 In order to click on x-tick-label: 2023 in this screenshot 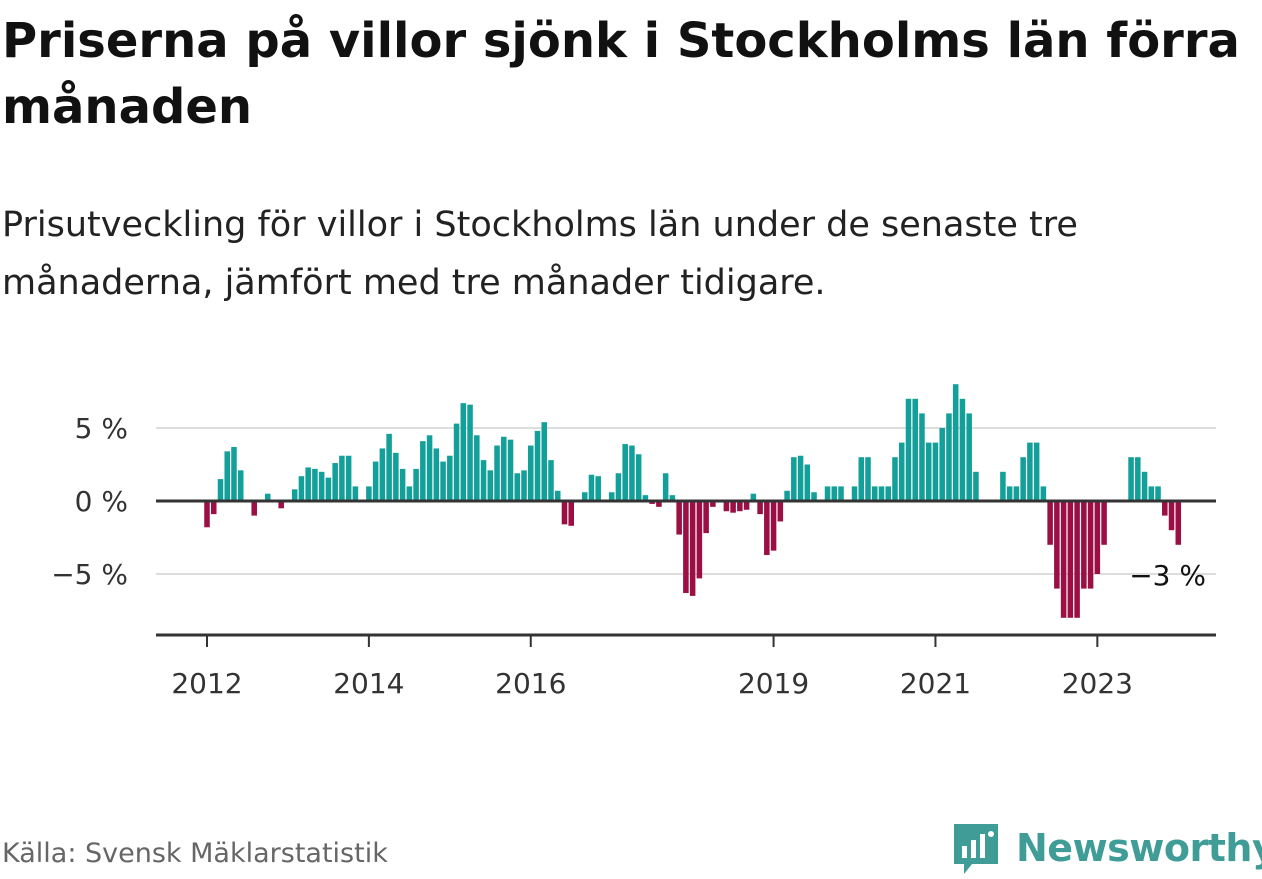, I will do `click(1097, 683)`.